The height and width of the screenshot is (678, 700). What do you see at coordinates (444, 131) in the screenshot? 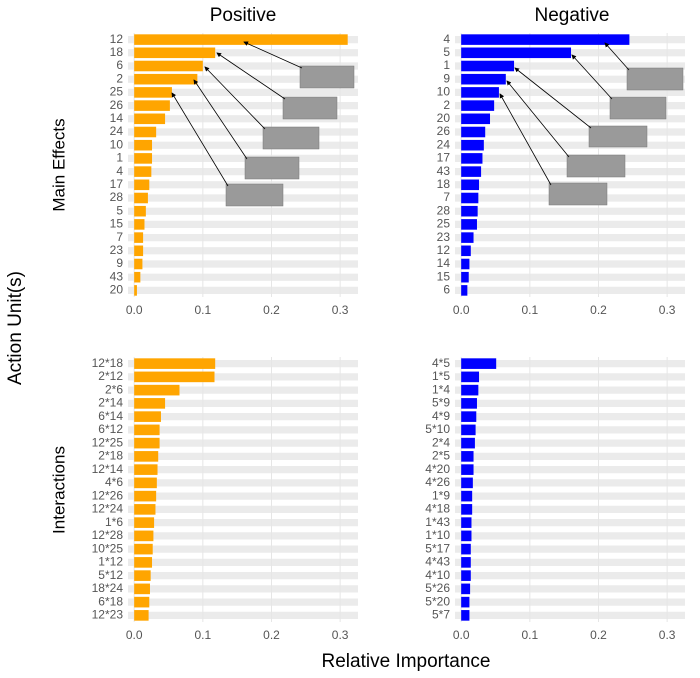
I see `y-tick-label: 26` at bounding box center [444, 131].